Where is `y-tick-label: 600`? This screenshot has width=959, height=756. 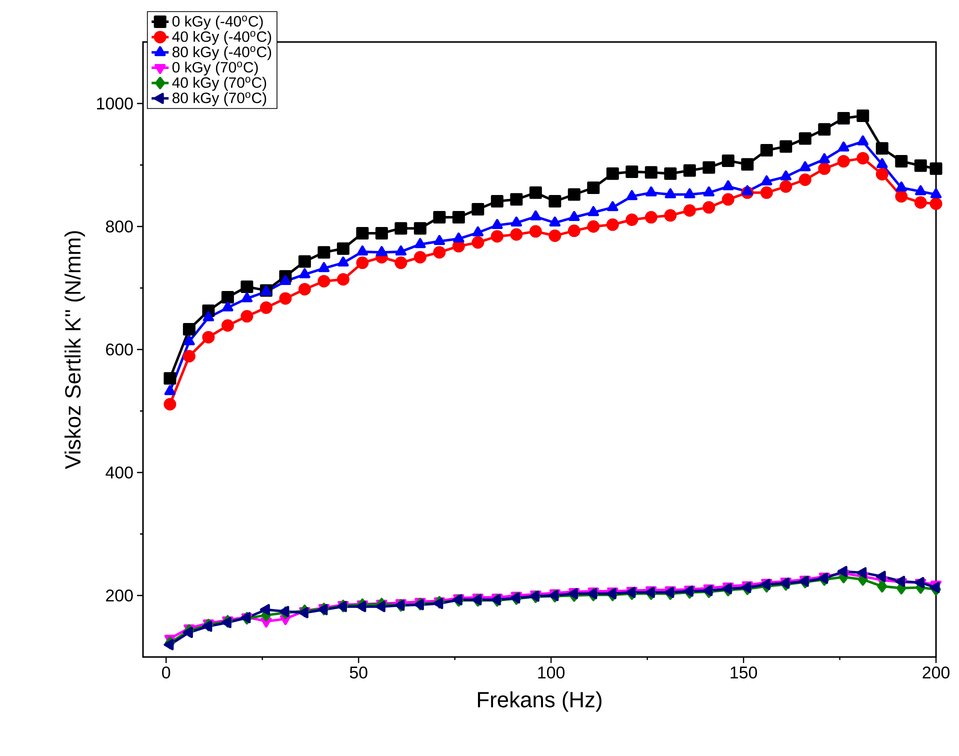
y-tick-label: 600 is located at coordinates (119, 350).